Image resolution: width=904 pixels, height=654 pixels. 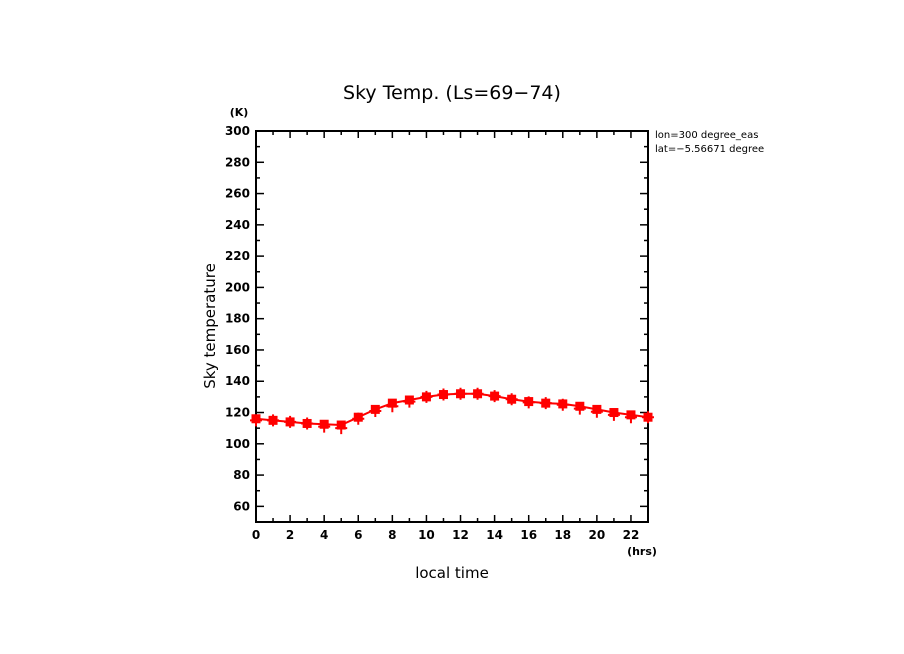 I want to click on x-unit-label: (hrs), so click(x=642, y=551).